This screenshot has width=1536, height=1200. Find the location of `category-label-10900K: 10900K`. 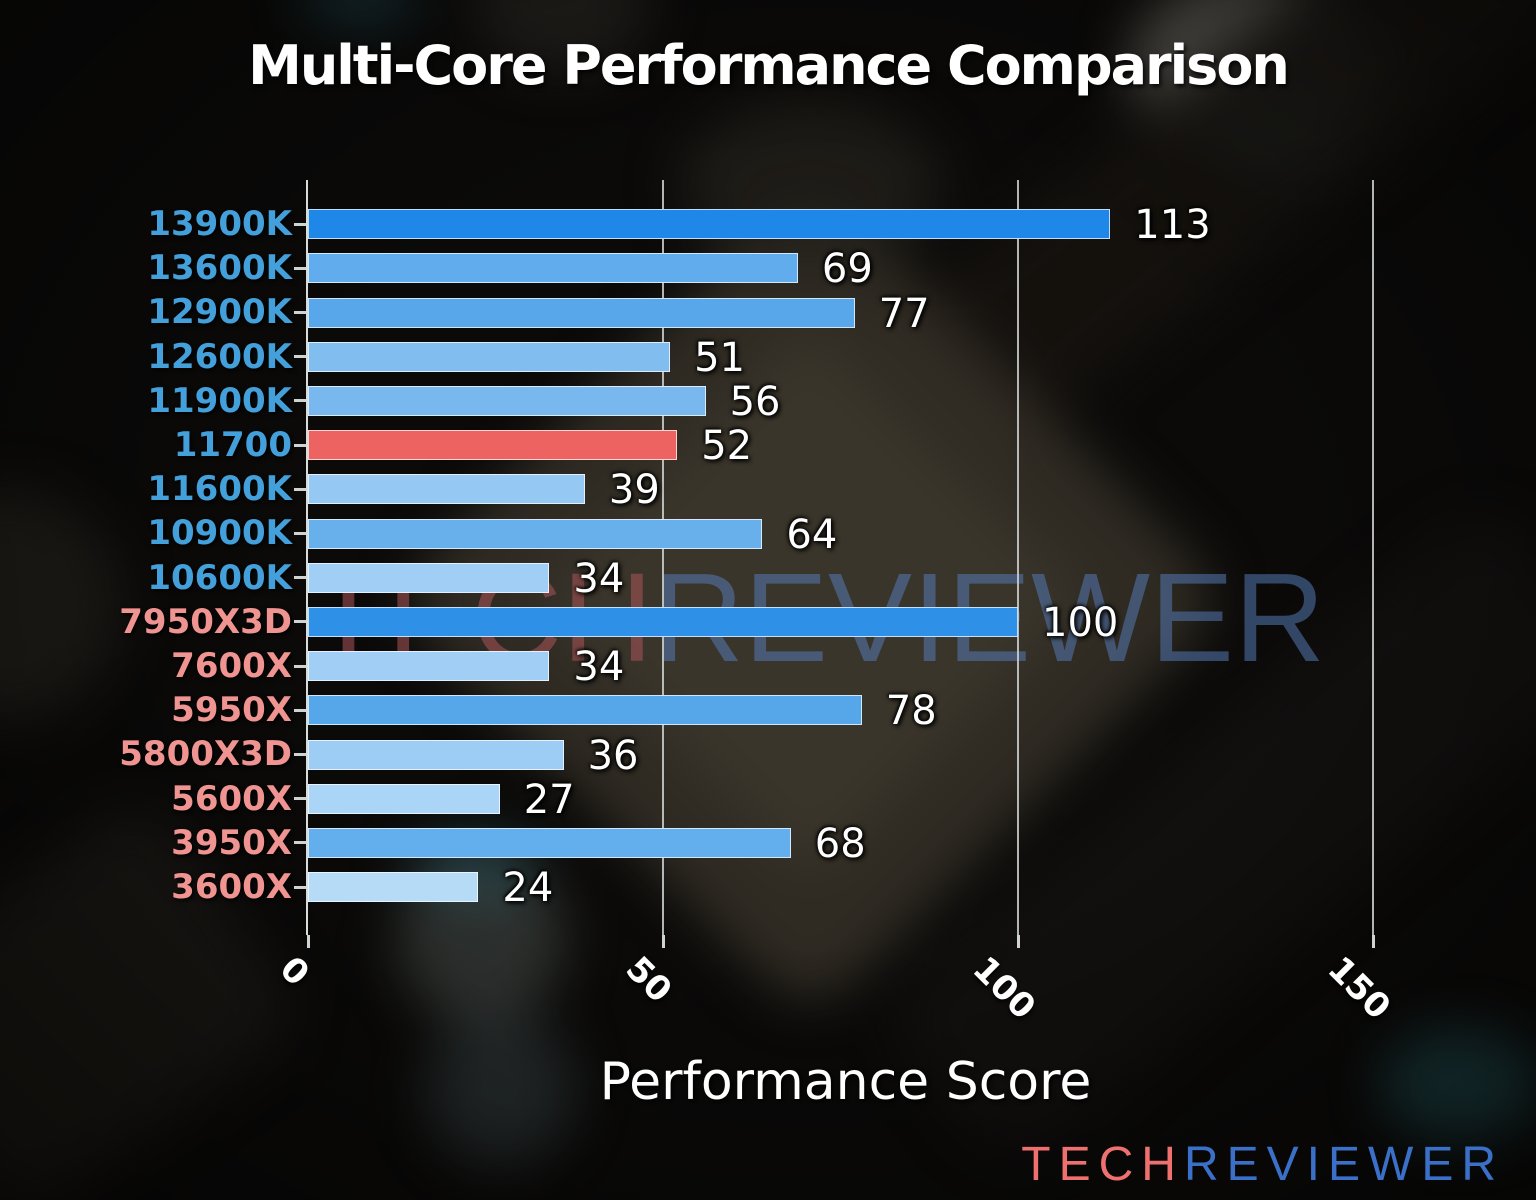

category-label-10900K: 10900K is located at coordinates (219, 533).